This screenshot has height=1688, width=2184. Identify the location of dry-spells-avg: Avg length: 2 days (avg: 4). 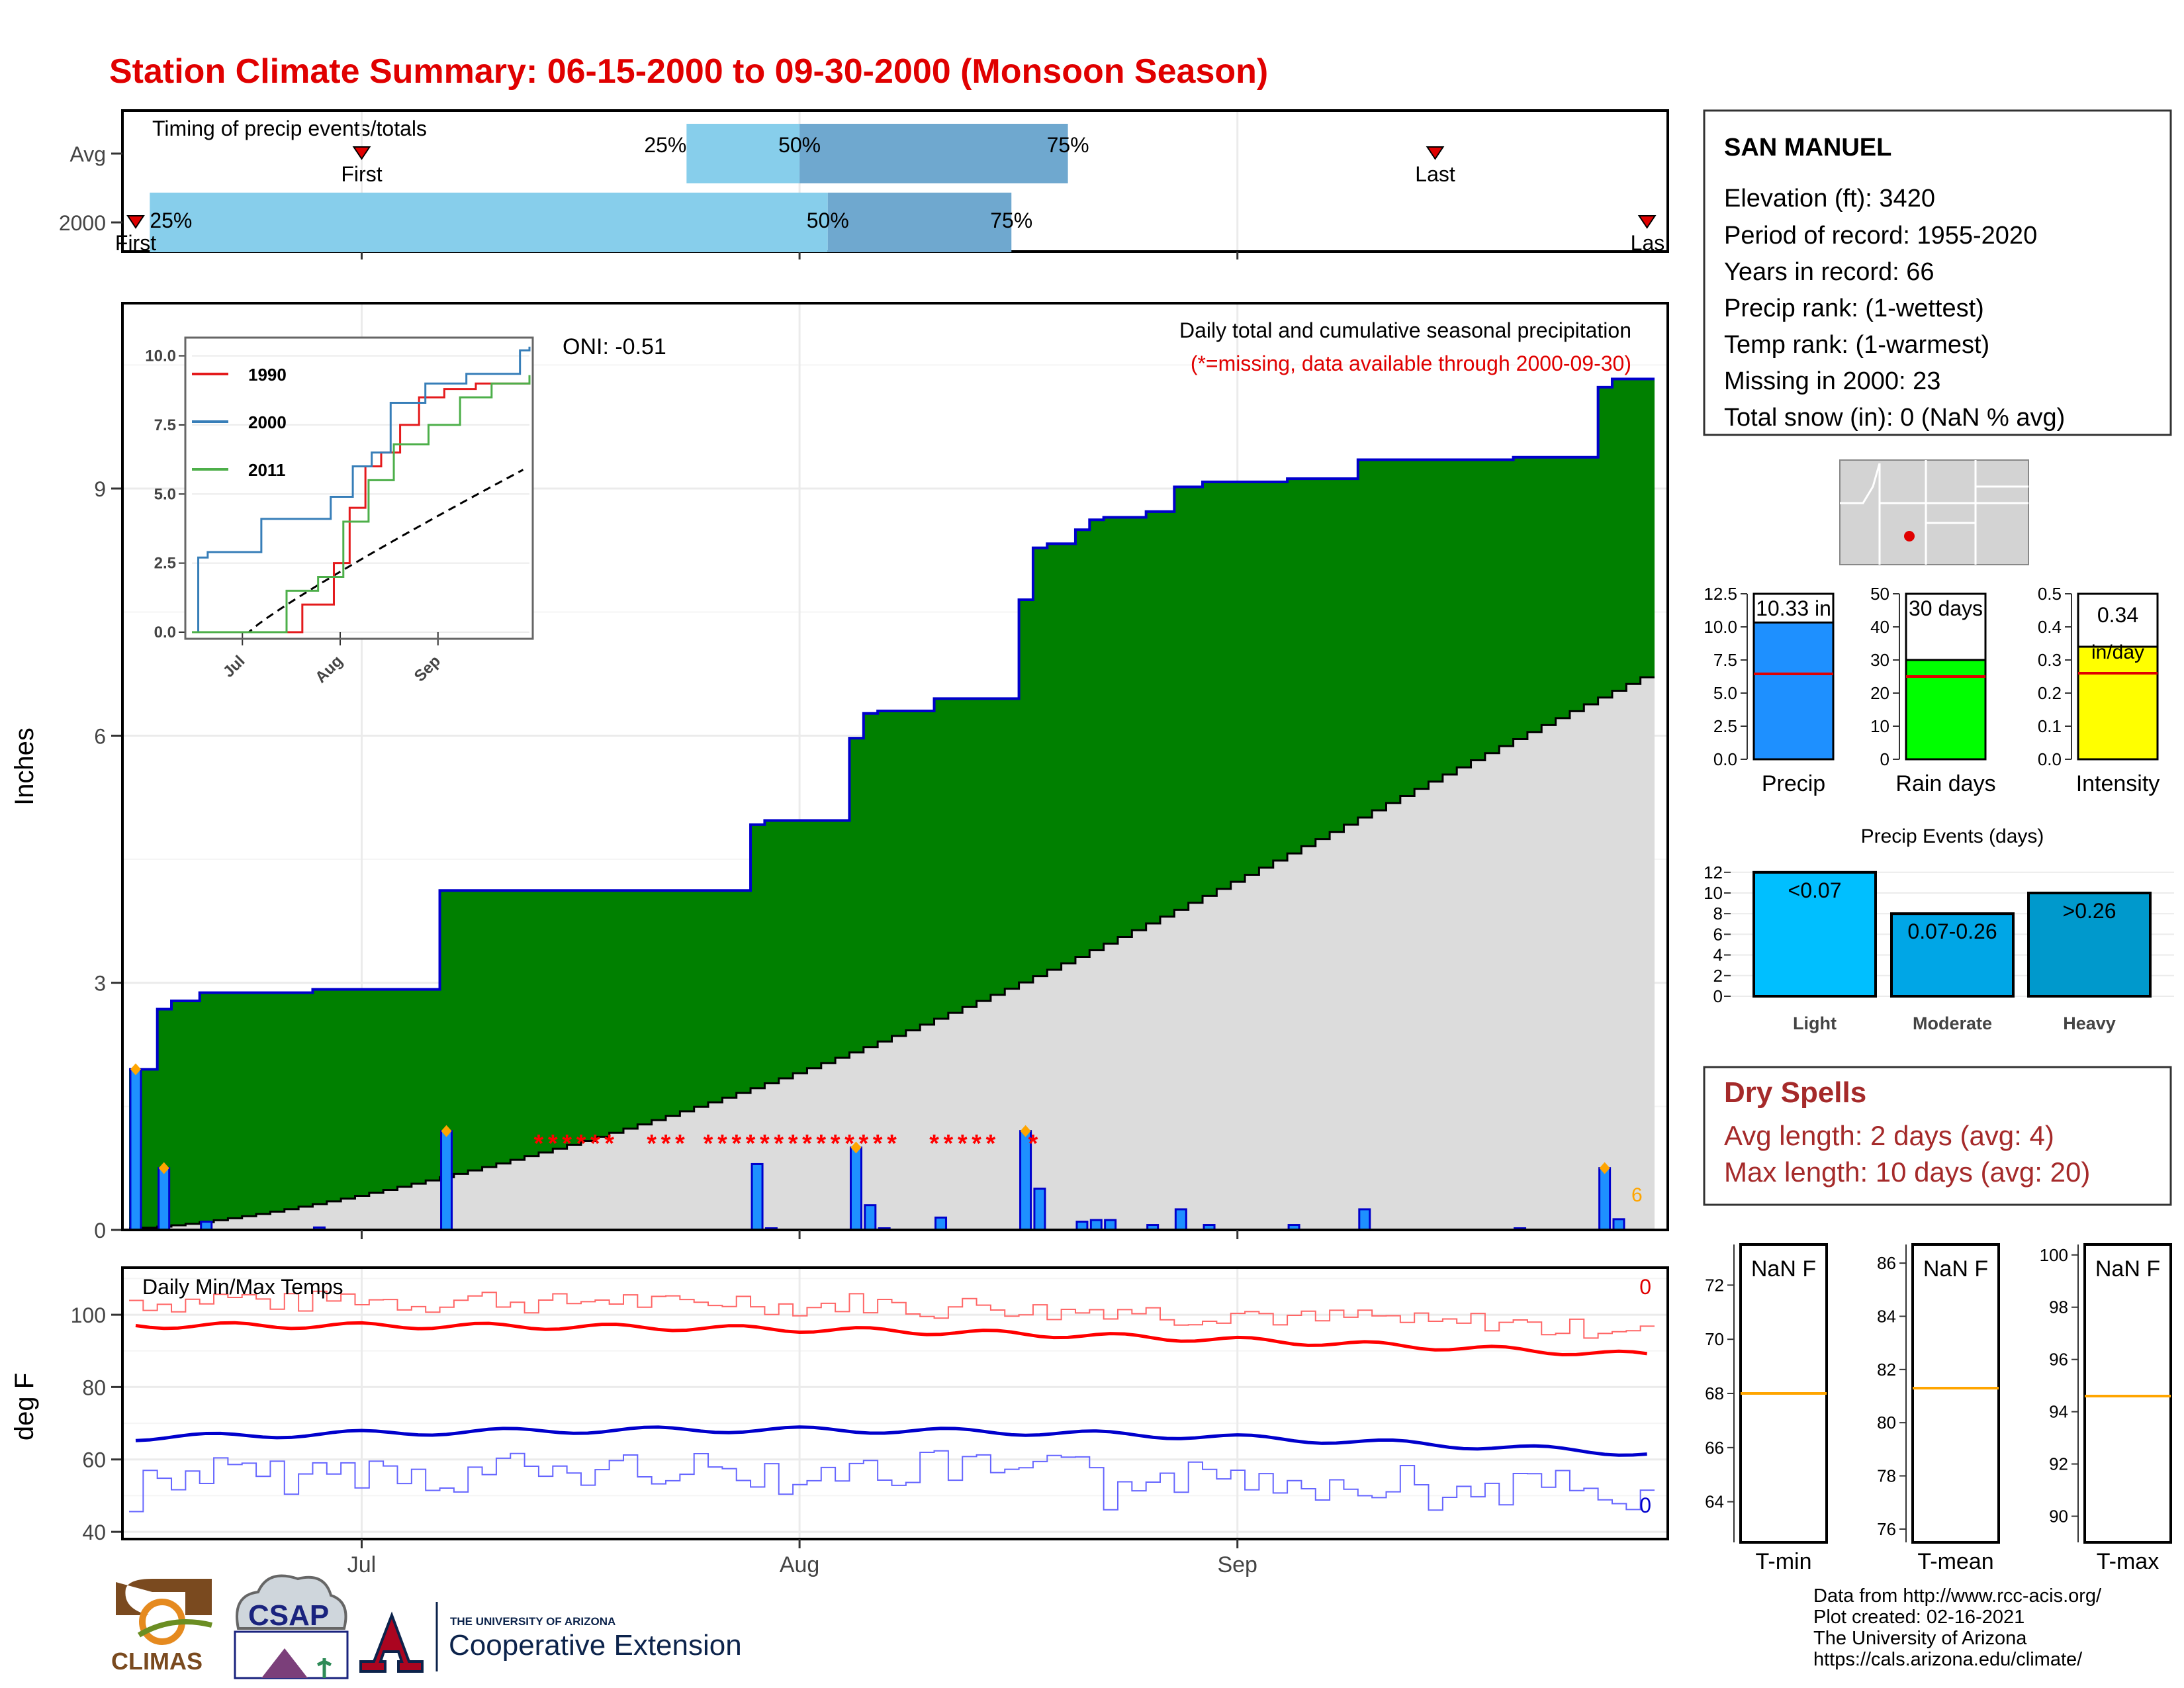
(1889, 1135).